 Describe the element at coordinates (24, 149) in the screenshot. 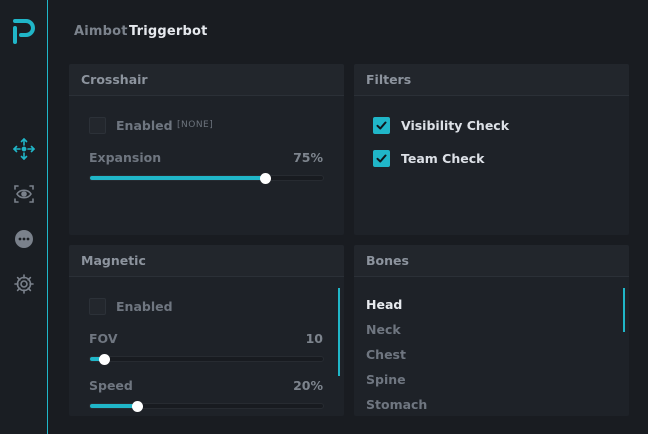

I see `crosshair-move-icon` at that location.